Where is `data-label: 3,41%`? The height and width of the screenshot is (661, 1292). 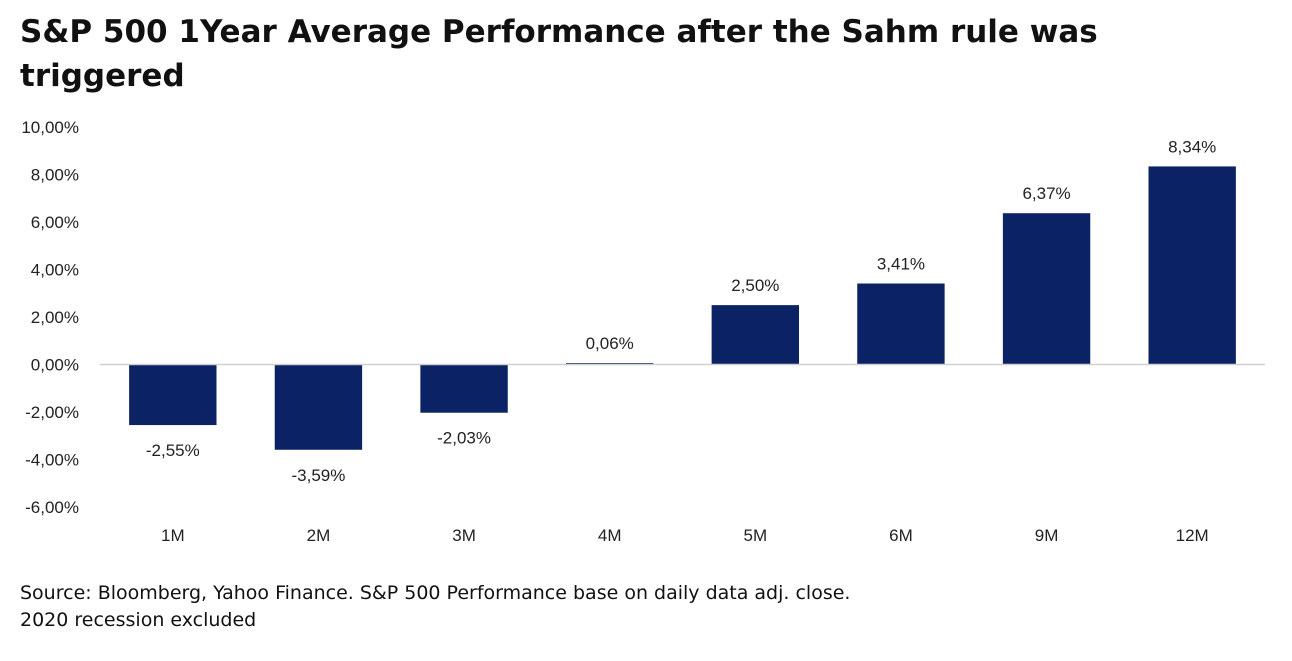
data-label: 3,41% is located at coordinates (901, 264).